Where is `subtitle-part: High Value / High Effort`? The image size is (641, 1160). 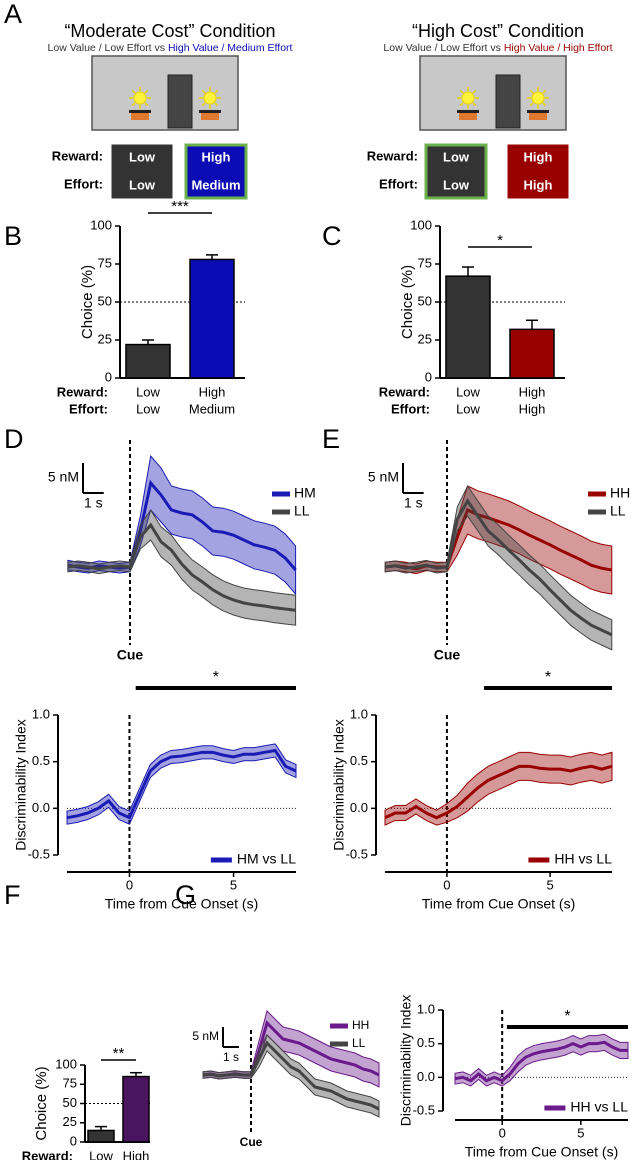
subtitle-part: High Value / High Effort is located at coordinates (558, 48).